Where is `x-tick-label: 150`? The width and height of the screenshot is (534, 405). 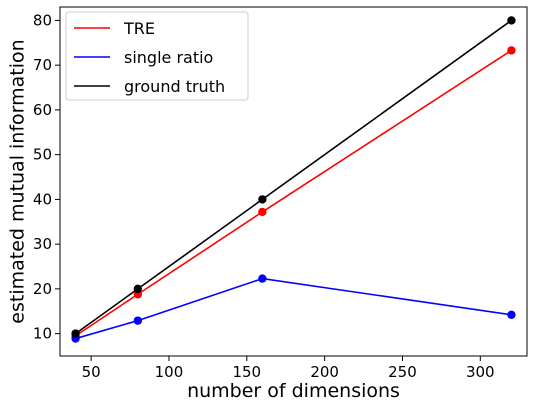 x-tick-label: 150 is located at coordinates (246, 372).